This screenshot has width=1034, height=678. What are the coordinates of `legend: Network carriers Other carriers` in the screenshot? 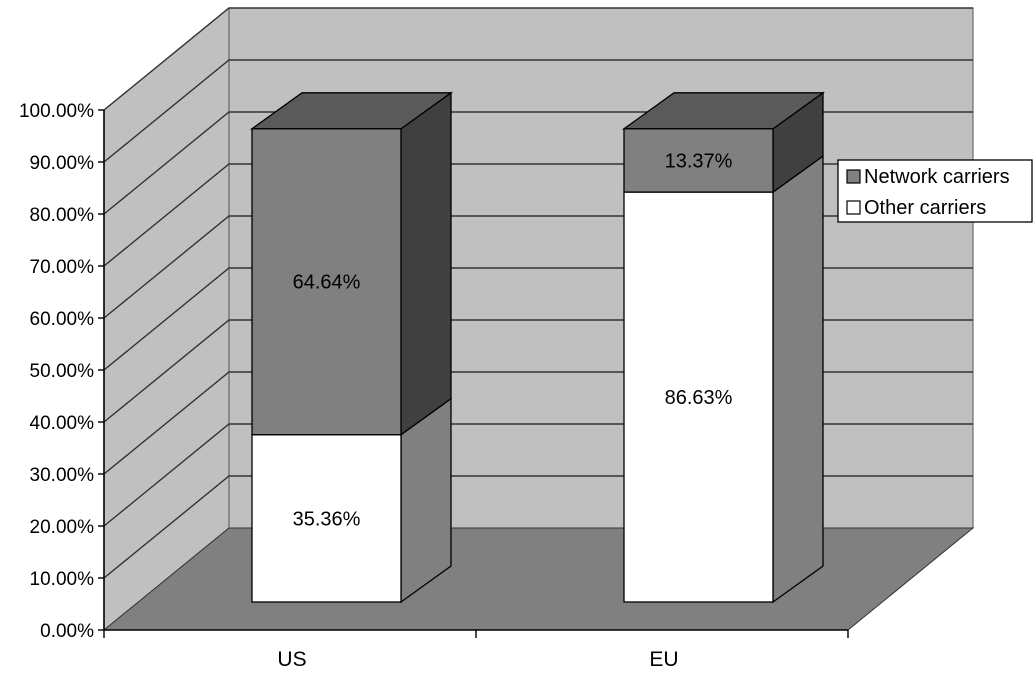 It's located at (935, 191).